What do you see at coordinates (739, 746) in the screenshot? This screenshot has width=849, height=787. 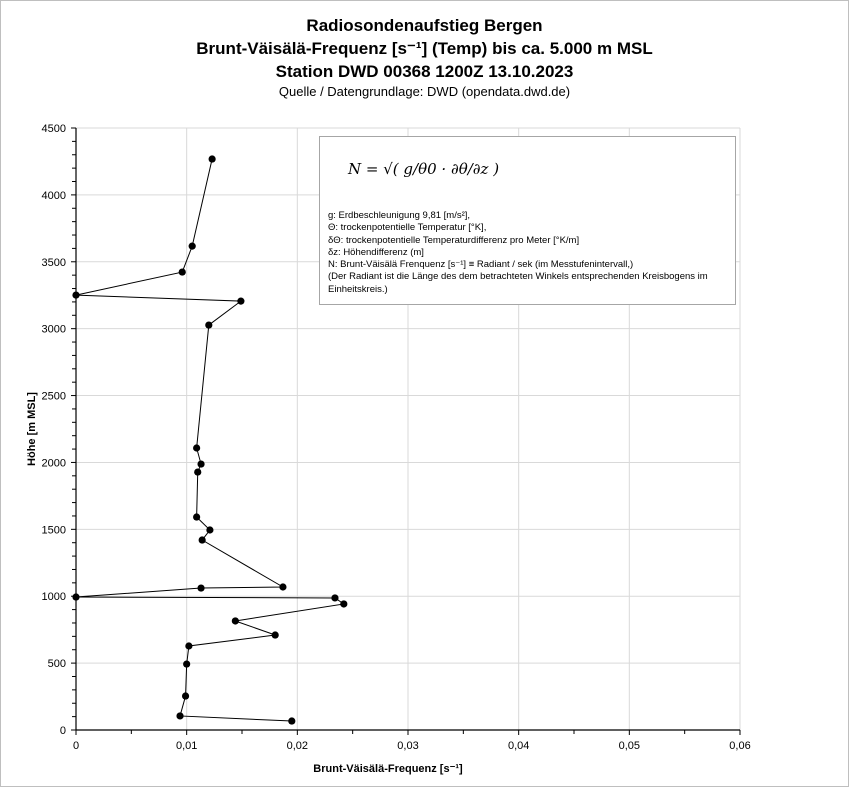 I see `x-tick-label: 0,06` at bounding box center [739, 746].